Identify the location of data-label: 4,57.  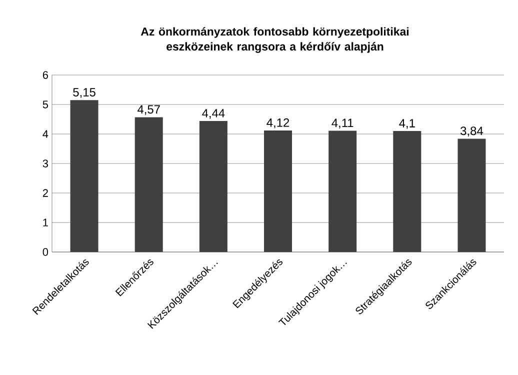
(149, 110).